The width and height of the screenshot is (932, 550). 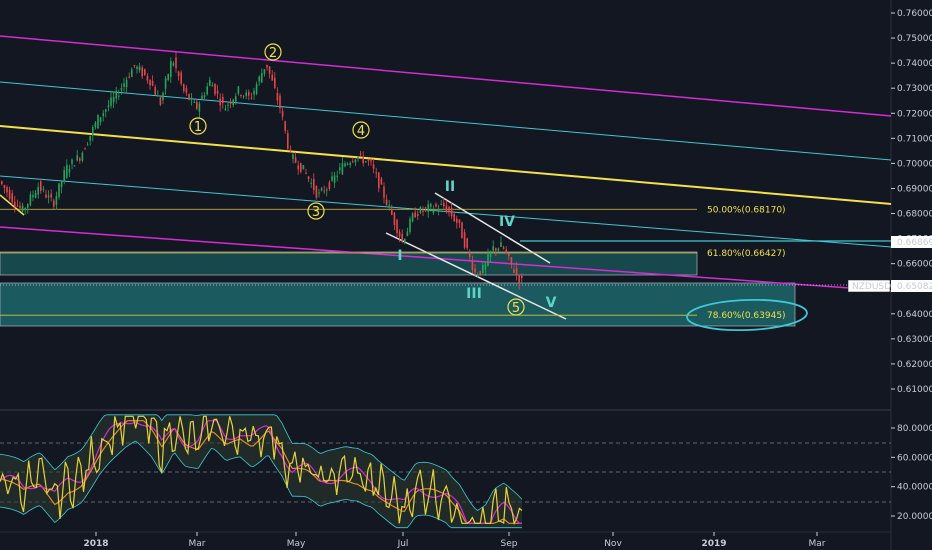 I want to click on wave-V-label: V, so click(x=551, y=303).